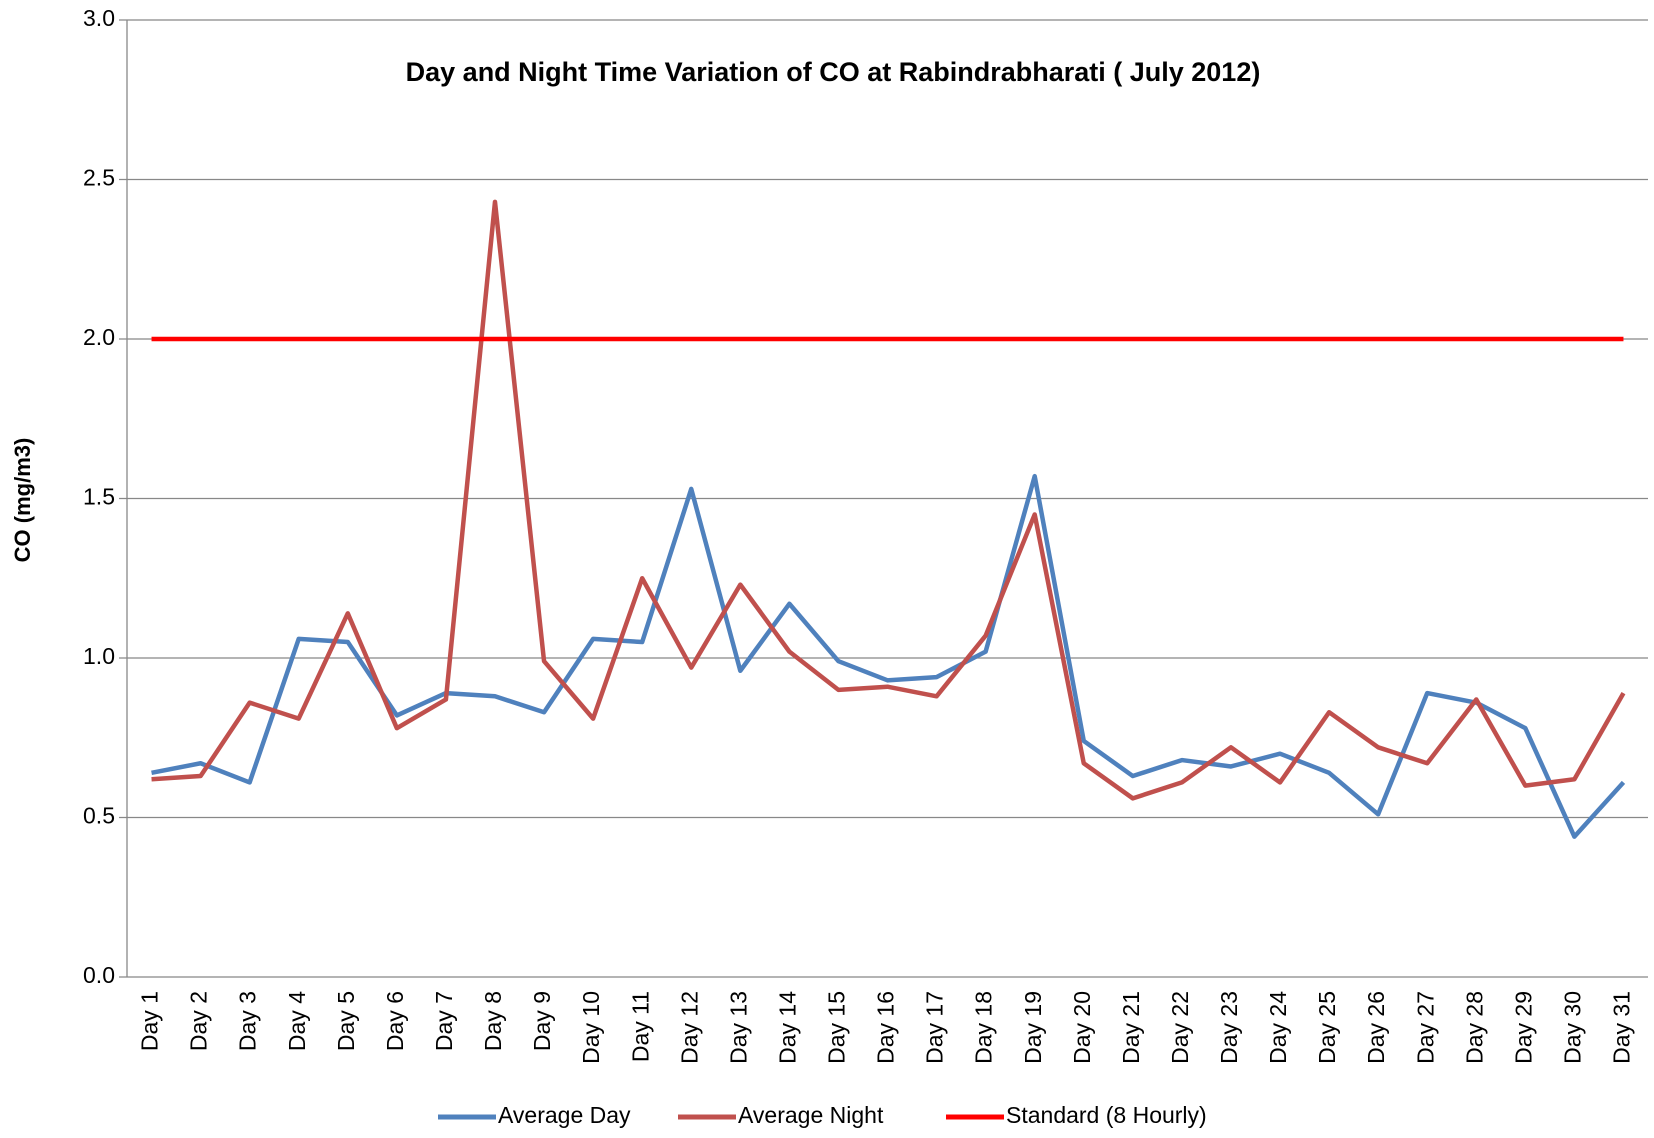 Image resolution: width=1654 pixels, height=1138 pixels. What do you see at coordinates (787, 1027) in the screenshot?
I see `x-tick-label: Day 14` at bounding box center [787, 1027].